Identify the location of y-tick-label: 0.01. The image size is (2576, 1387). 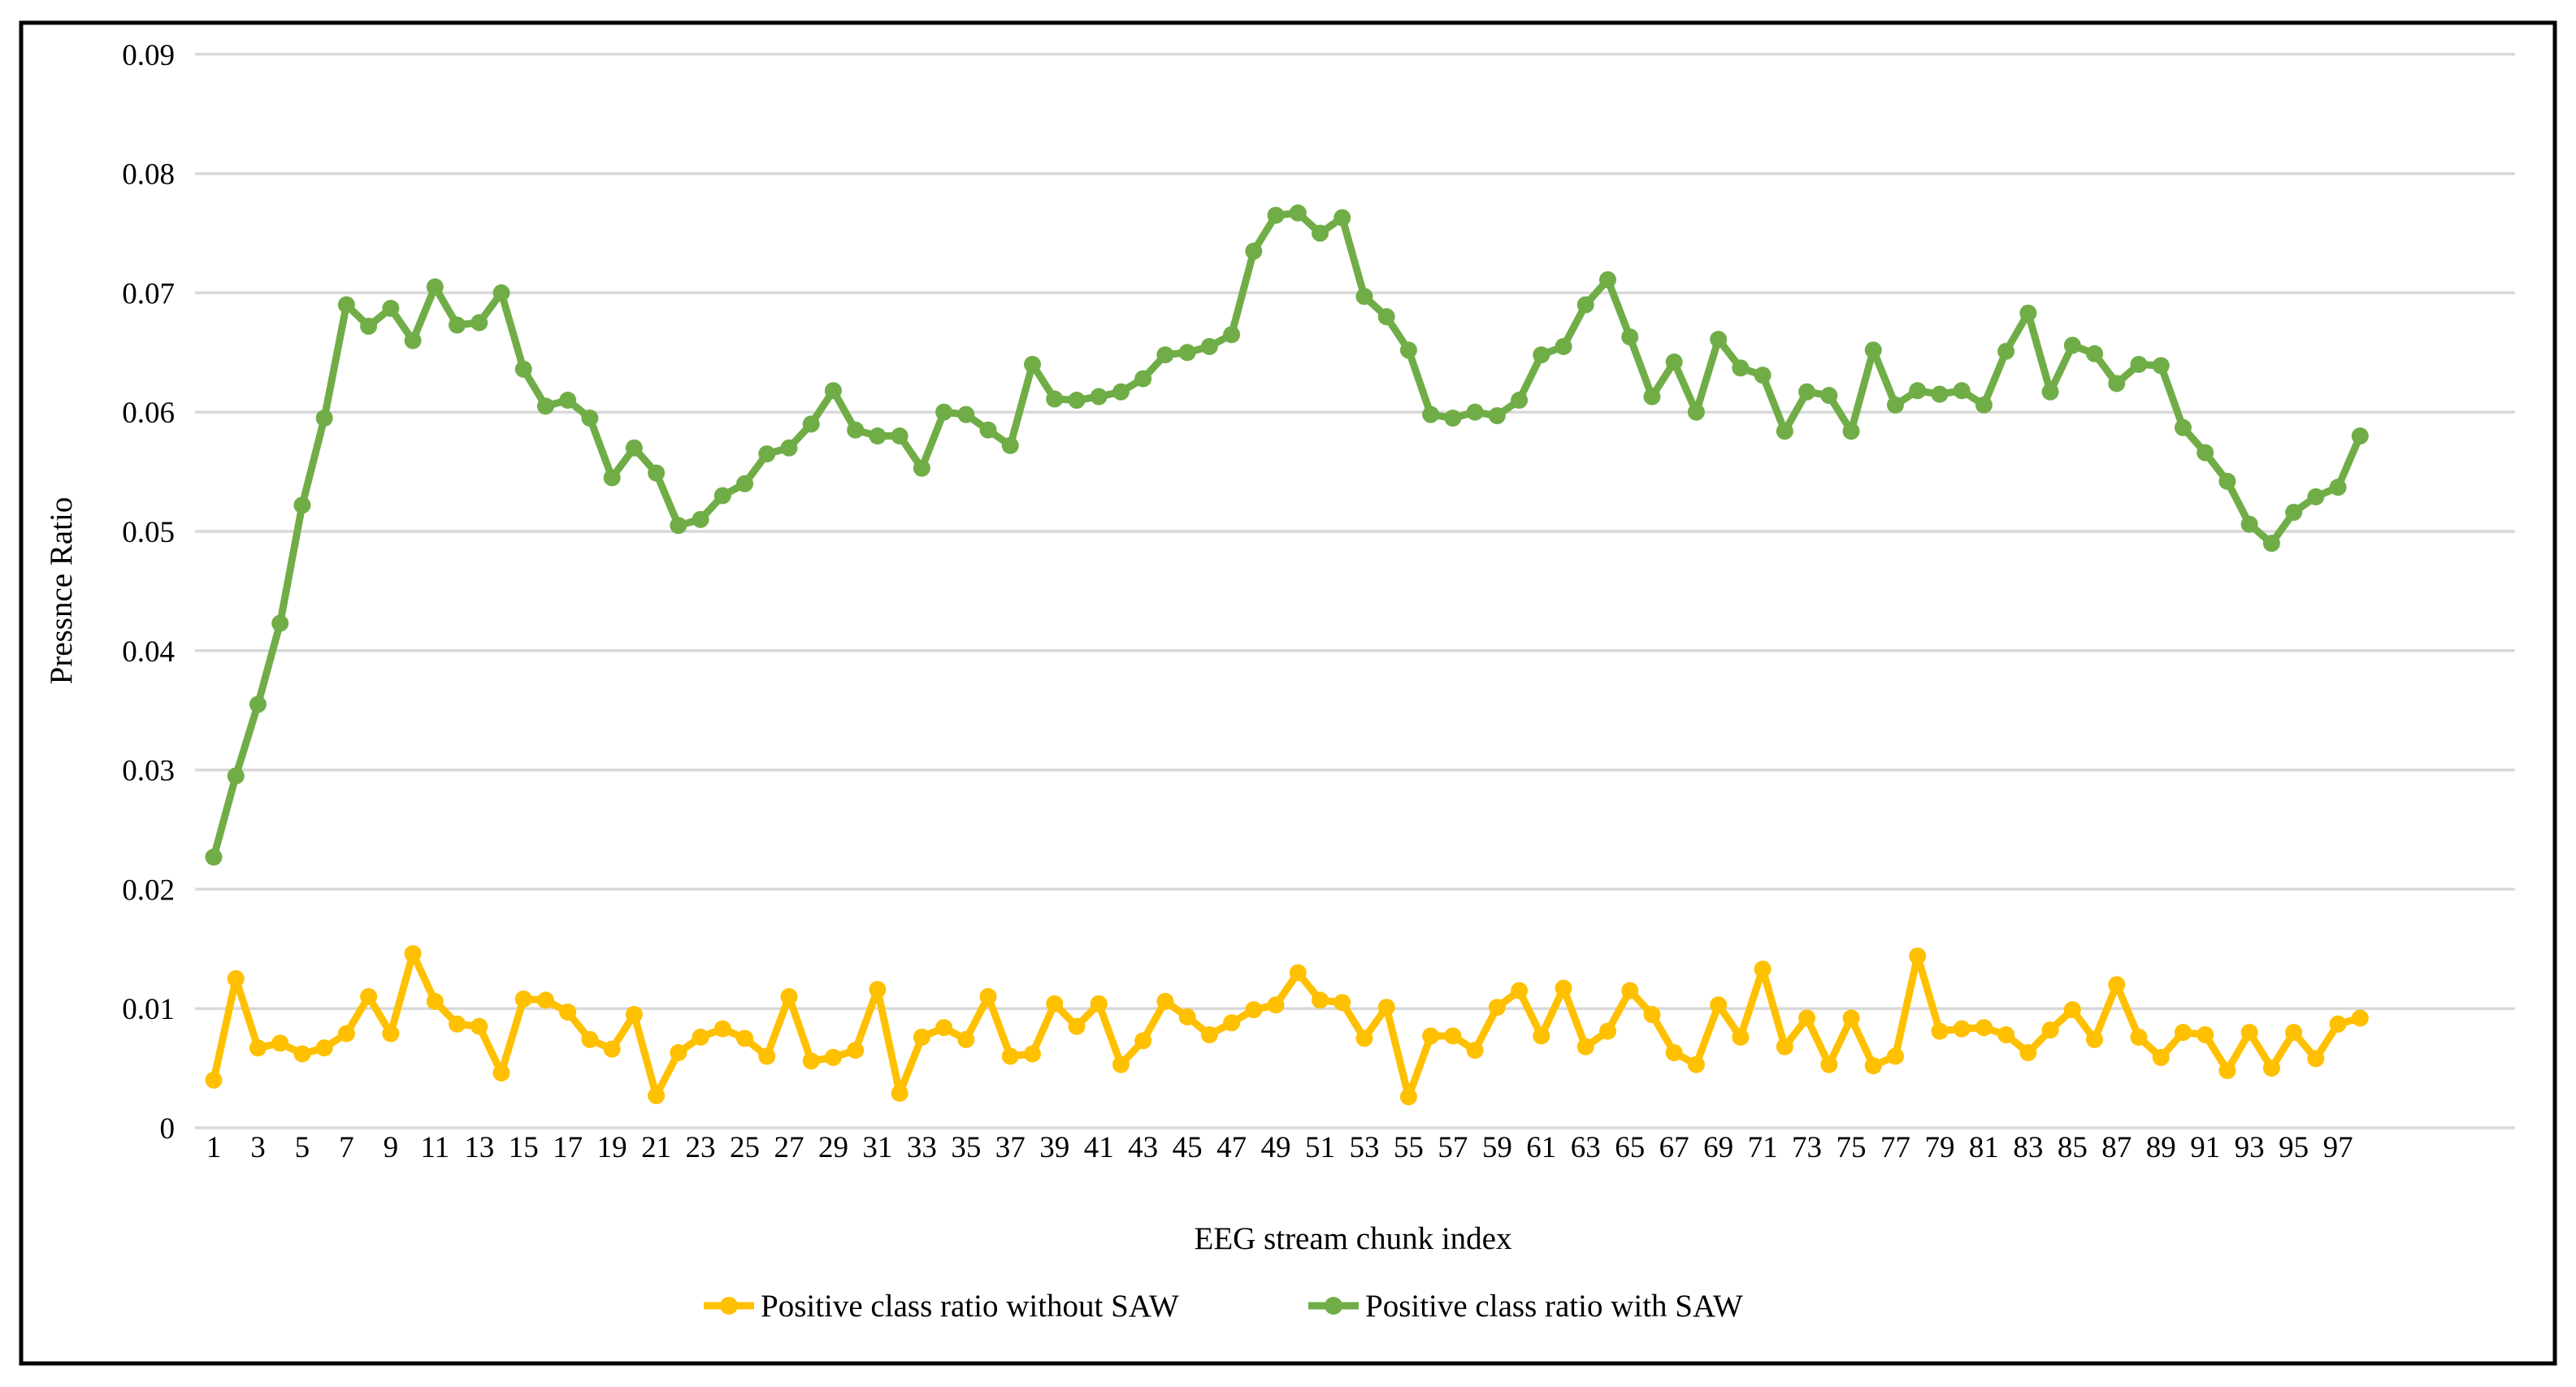
(148, 1009).